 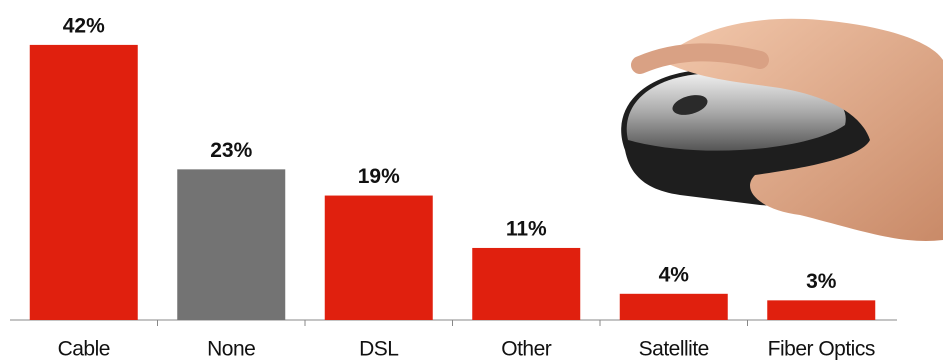 I want to click on value-label: 23%, so click(x=231, y=150).